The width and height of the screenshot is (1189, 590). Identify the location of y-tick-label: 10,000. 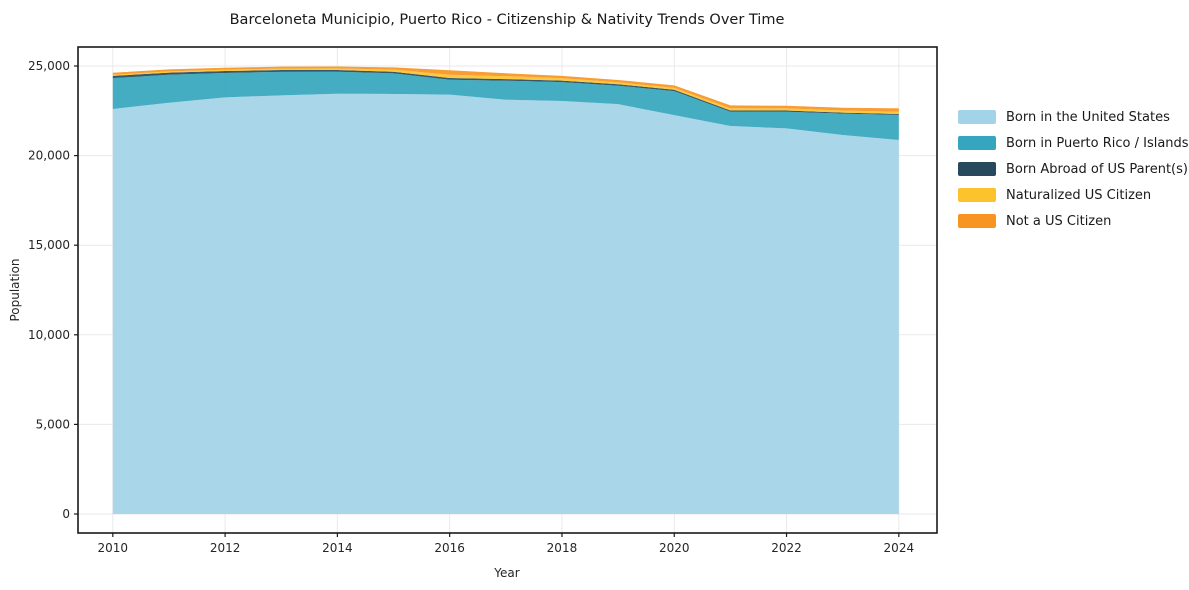
(49, 335).